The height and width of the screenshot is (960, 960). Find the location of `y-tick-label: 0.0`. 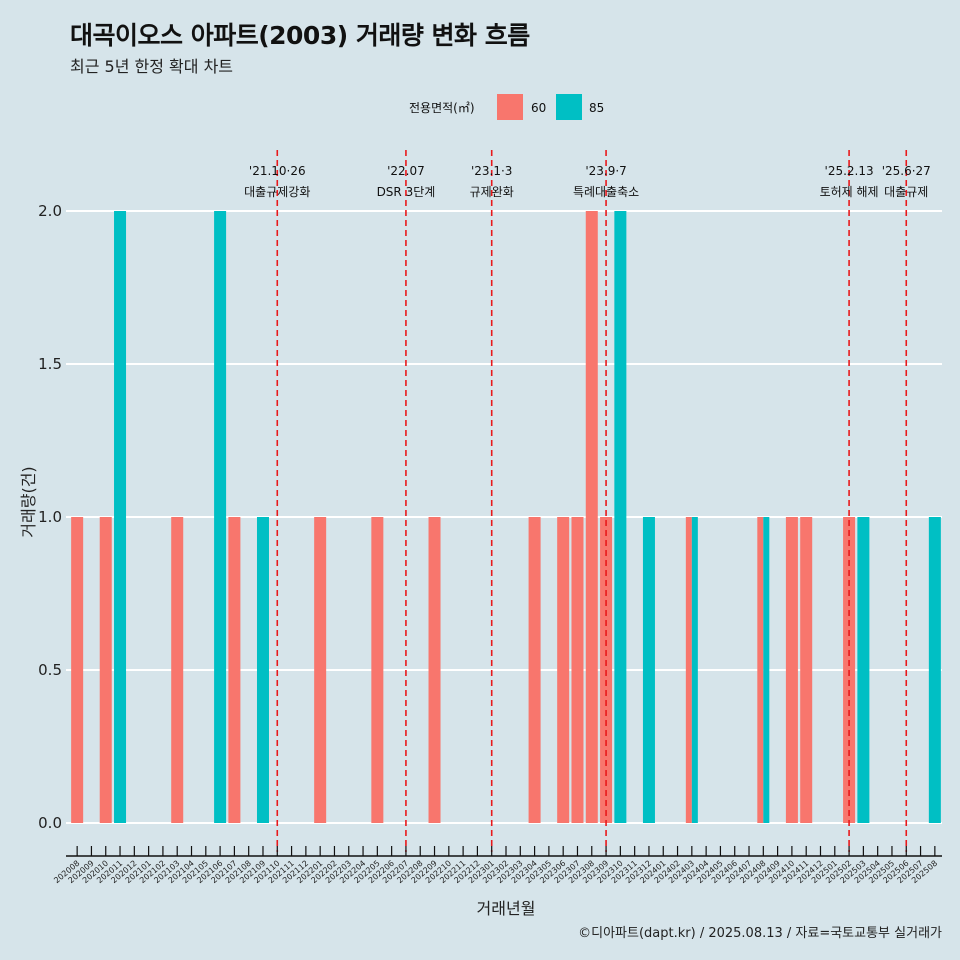

y-tick-label: 0.0 is located at coordinates (50, 823).